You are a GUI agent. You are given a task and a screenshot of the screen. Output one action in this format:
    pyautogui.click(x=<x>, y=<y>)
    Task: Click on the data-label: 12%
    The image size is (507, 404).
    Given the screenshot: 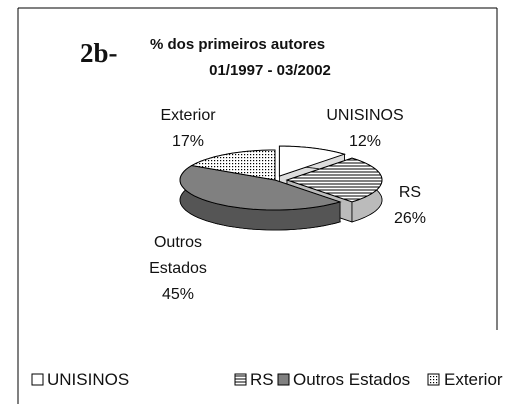 What is the action you would take?
    pyautogui.click(x=365, y=141)
    